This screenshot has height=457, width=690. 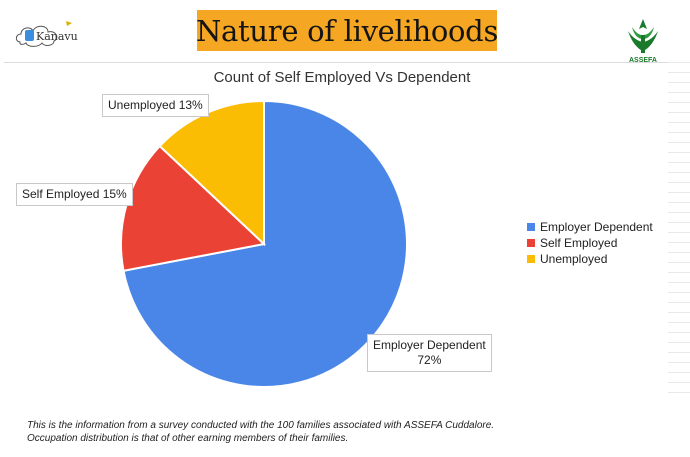 What do you see at coordinates (531, 259) in the screenshot?
I see `legend-swatch-unemployed` at bounding box center [531, 259].